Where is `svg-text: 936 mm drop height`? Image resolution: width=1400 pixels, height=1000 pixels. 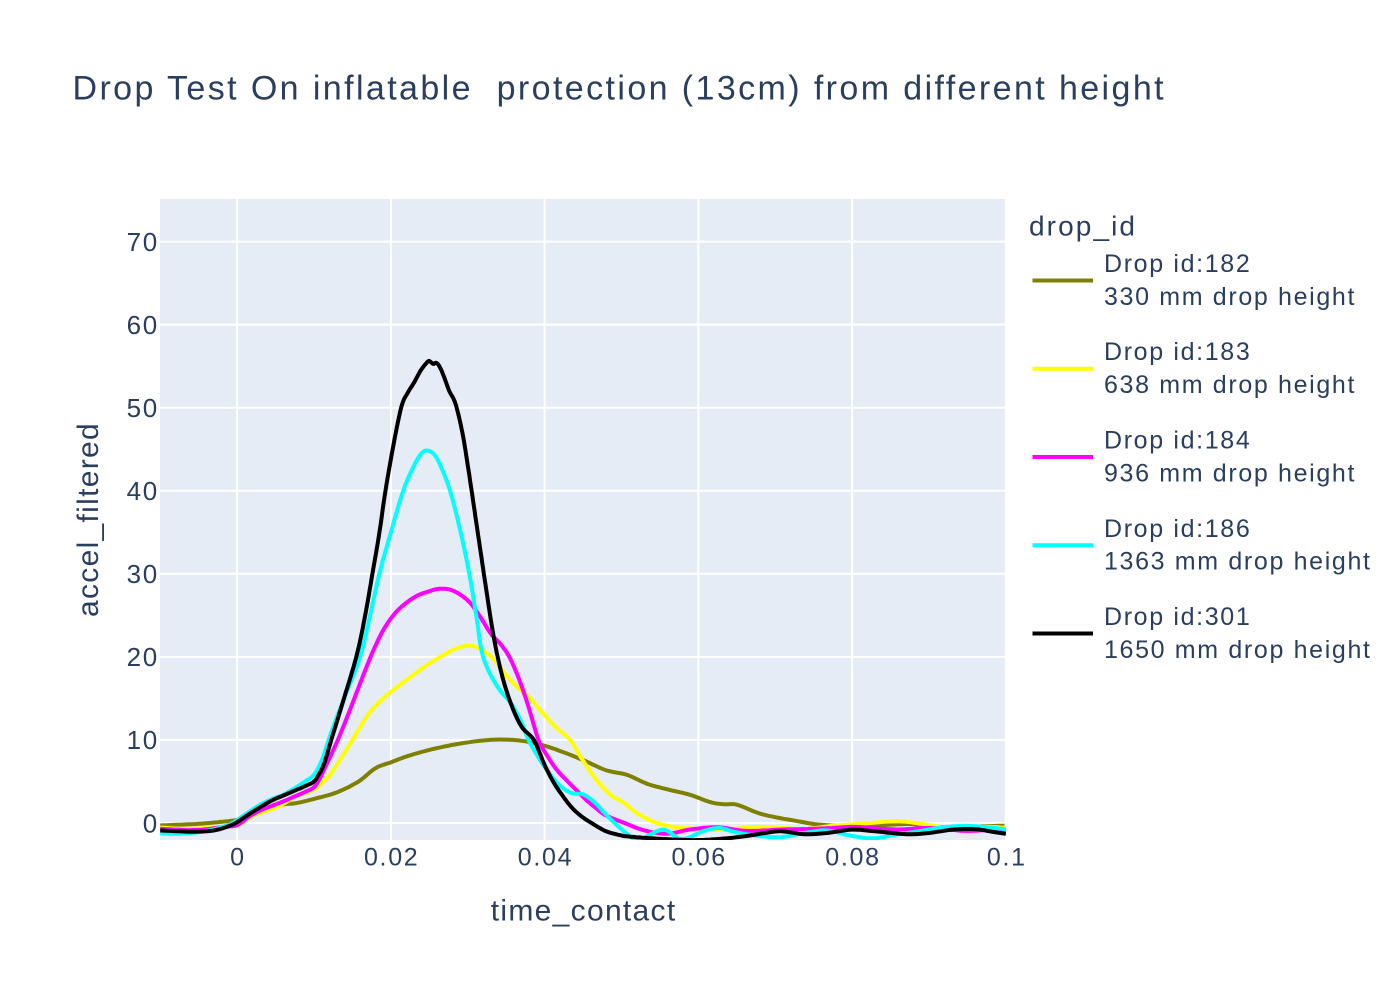
svg-text: 936 mm drop height is located at coordinates (1230, 473).